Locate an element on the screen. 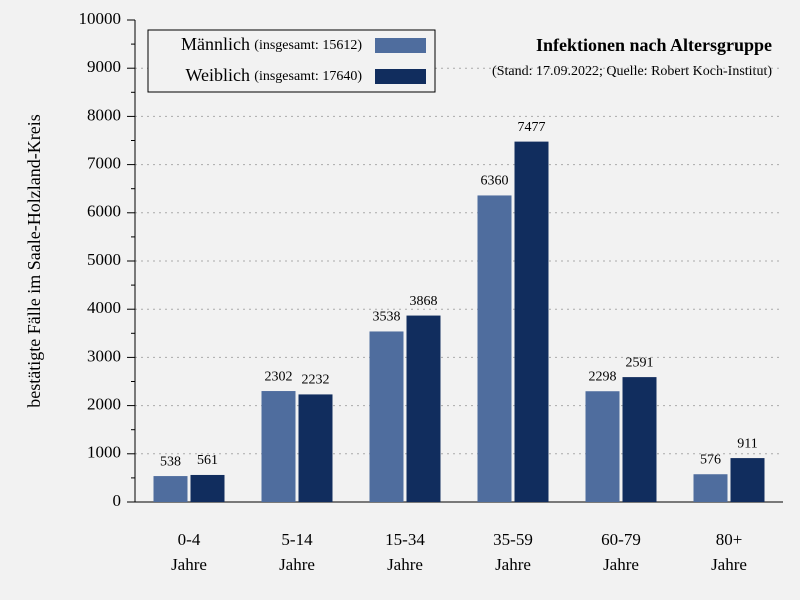  y-tick-label: 5000 is located at coordinates (104, 259).